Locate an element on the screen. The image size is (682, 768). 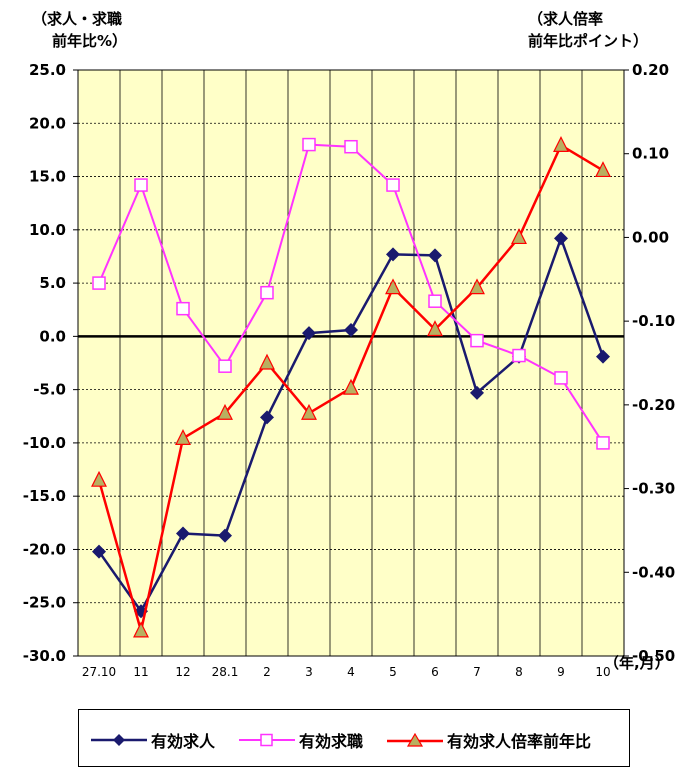
legend-item-ratio-change: 有効求人倍率前年比 is located at coordinates (489, 740).